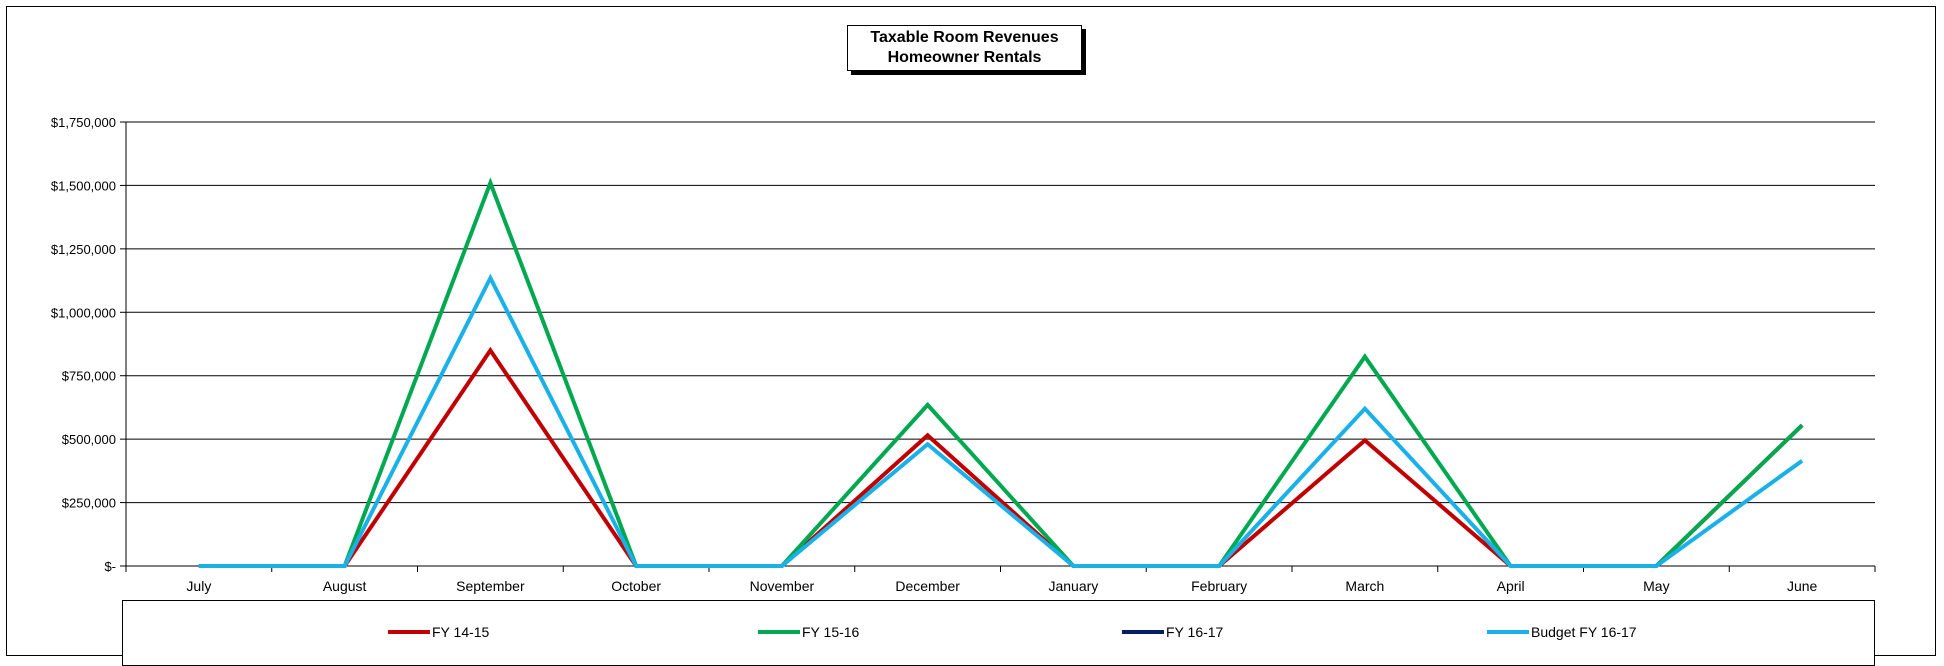  I want to click on legend-item: FY 15-16, so click(808, 632).